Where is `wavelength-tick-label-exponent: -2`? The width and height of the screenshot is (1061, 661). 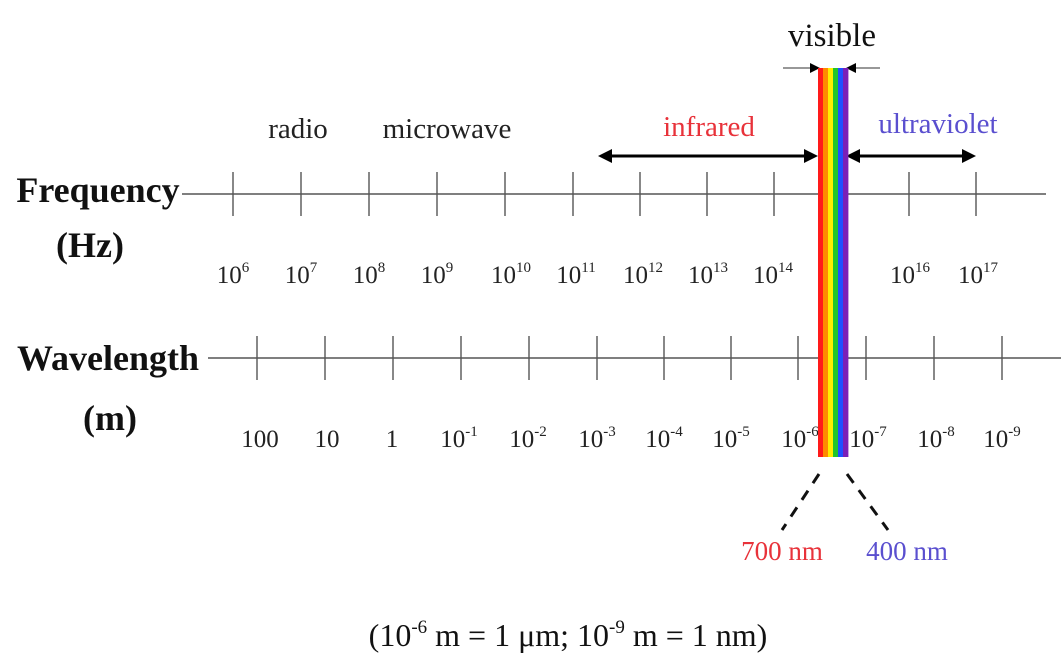 wavelength-tick-label-exponent: -2 is located at coordinates (540, 432).